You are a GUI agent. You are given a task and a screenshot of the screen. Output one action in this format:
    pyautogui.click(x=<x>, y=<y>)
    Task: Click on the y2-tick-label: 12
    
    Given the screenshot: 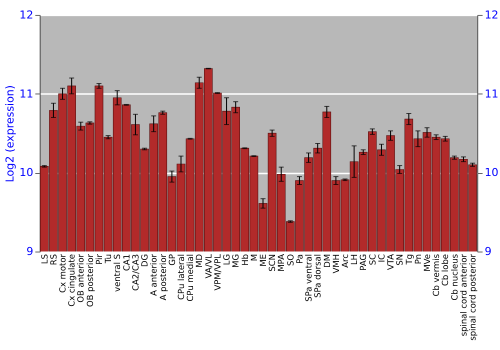 What is the action you would take?
    pyautogui.click(x=491, y=15)
    